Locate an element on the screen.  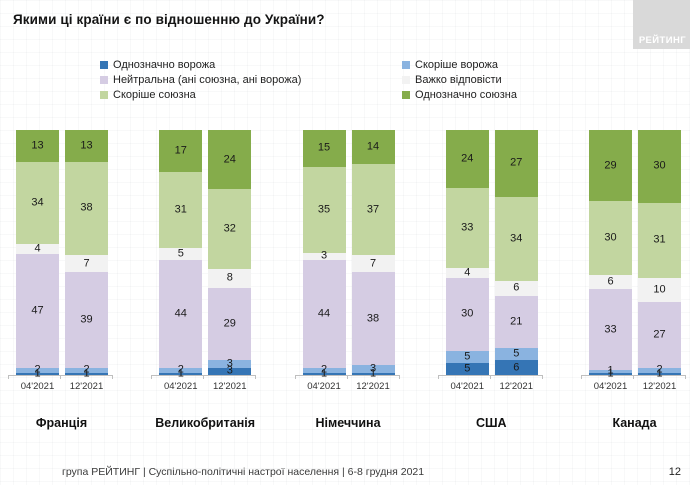
segment-definitely_allied: 13 is located at coordinates (37, 146).